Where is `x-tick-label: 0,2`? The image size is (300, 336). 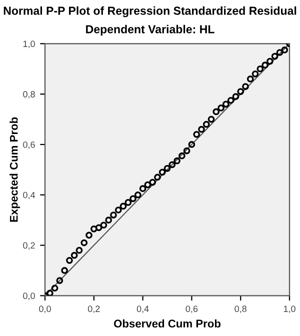 x-tick-label: 0,2 is located at coordinates (94, 310).